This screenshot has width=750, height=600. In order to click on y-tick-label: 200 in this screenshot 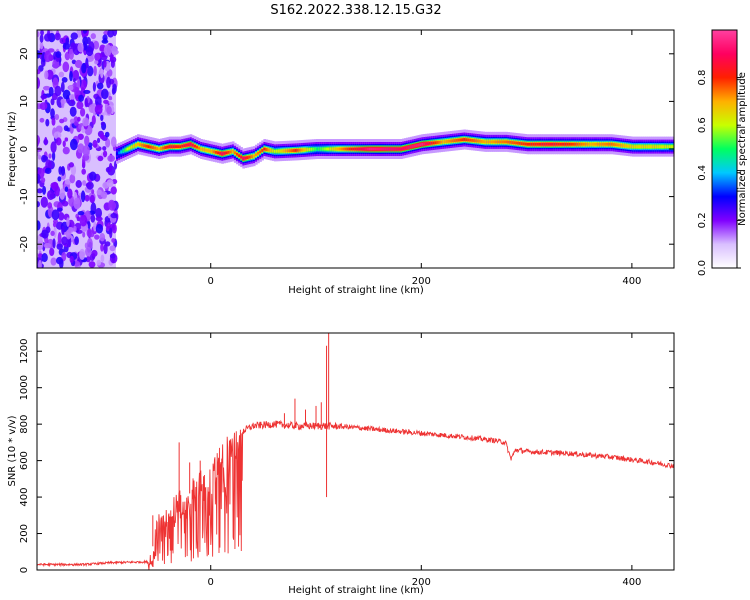, I will do `click(24, 533)`.